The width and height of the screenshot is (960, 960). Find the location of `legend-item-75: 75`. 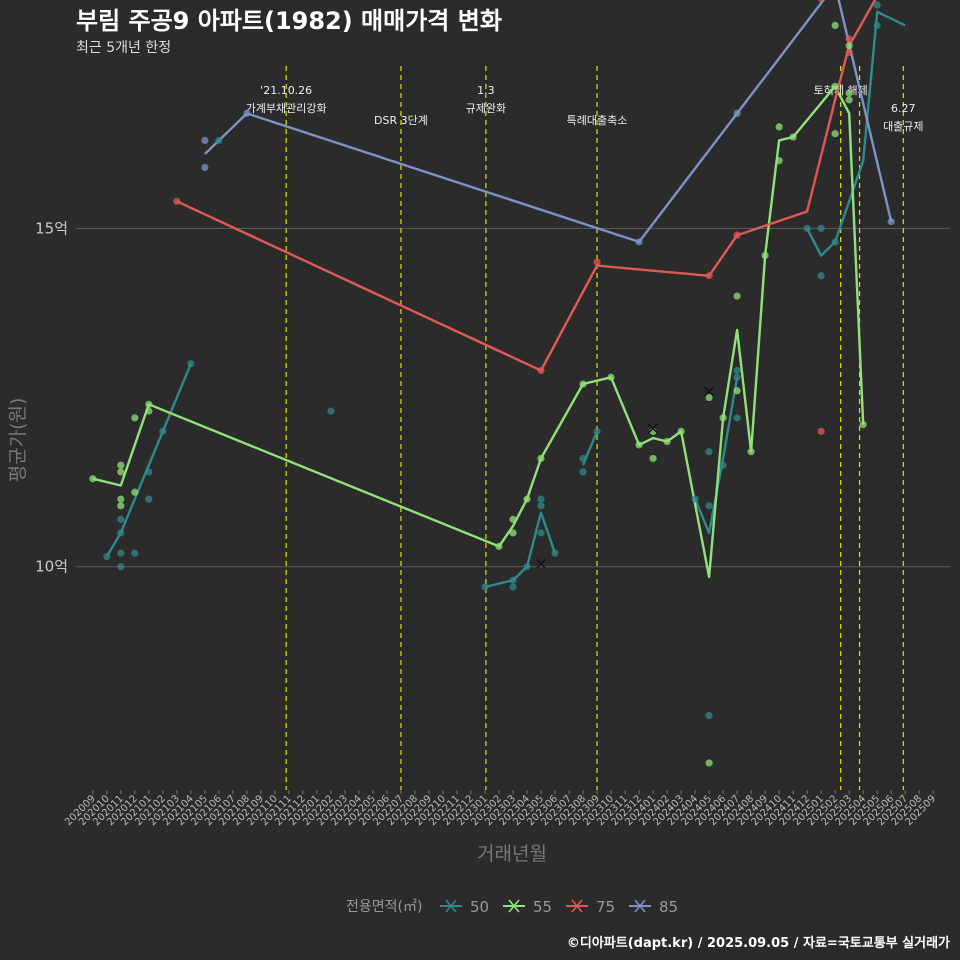

legend-item-75: 75 is located at coordinates (590, 907).